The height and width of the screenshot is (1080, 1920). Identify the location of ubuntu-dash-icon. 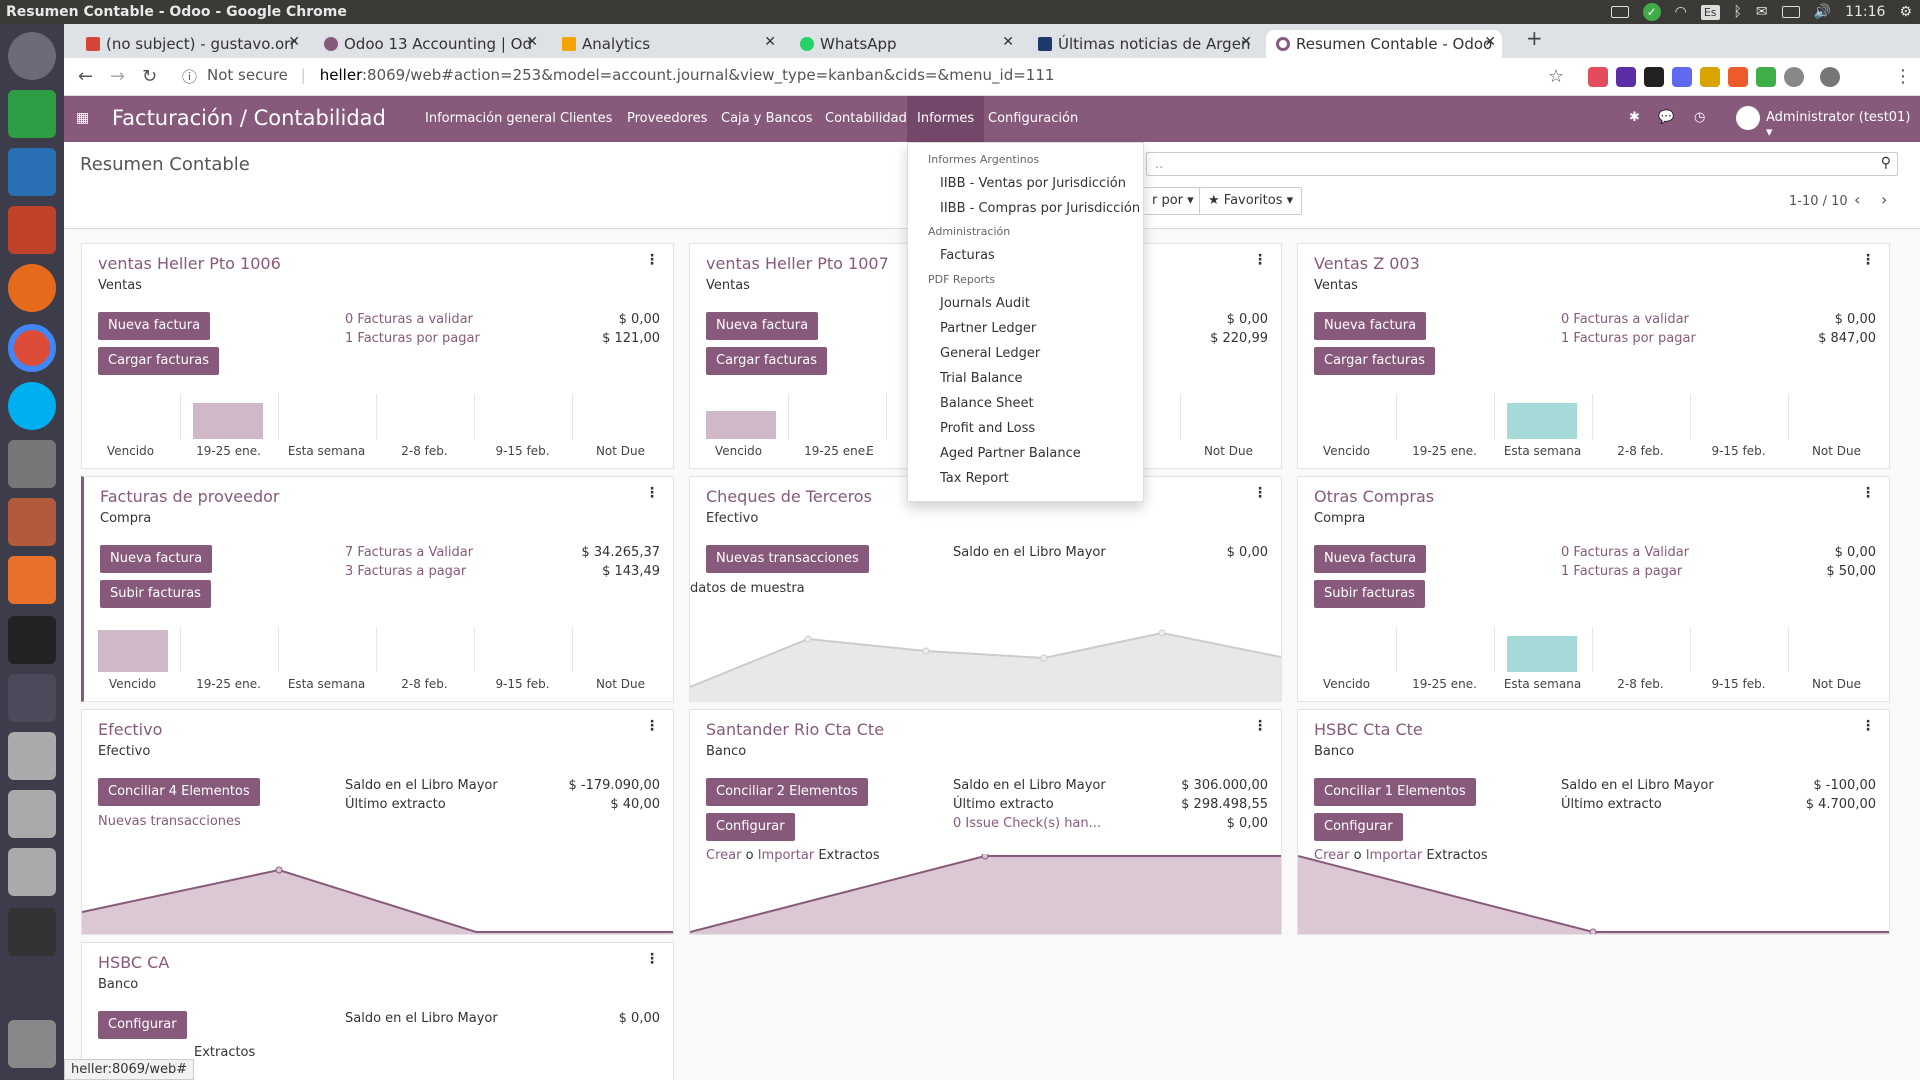
(32, 56).